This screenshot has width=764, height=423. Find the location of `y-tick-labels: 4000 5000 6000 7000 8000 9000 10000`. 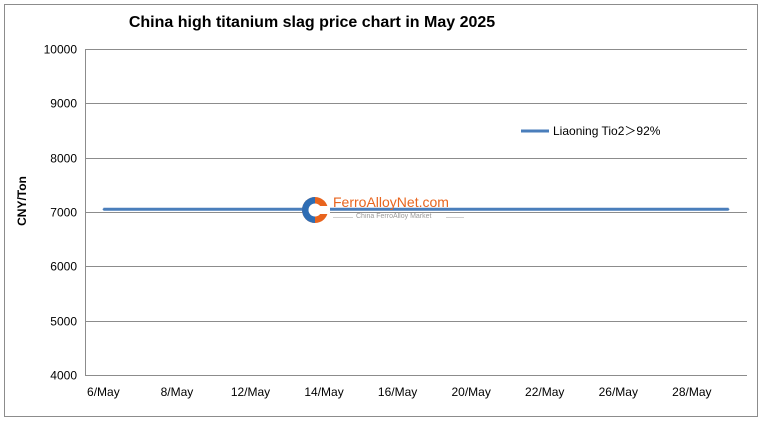

y-tick-labels: 4000 5000 6000 7000 8000 9000 10000 is located at coordinates (61, 213).